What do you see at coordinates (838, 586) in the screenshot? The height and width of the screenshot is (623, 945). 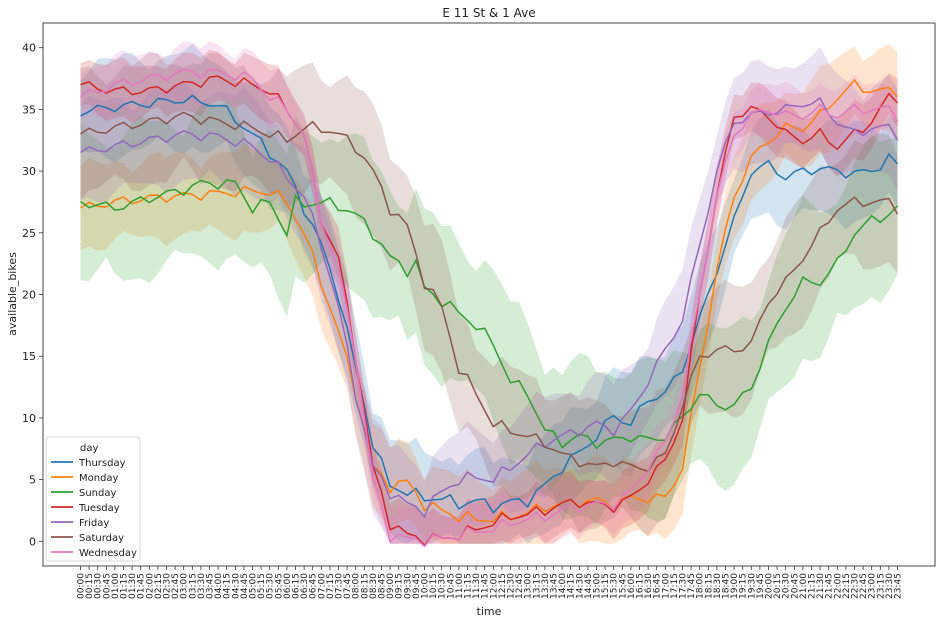 I see `x-tick-label: 22:00` at bounding box center [838, 586].